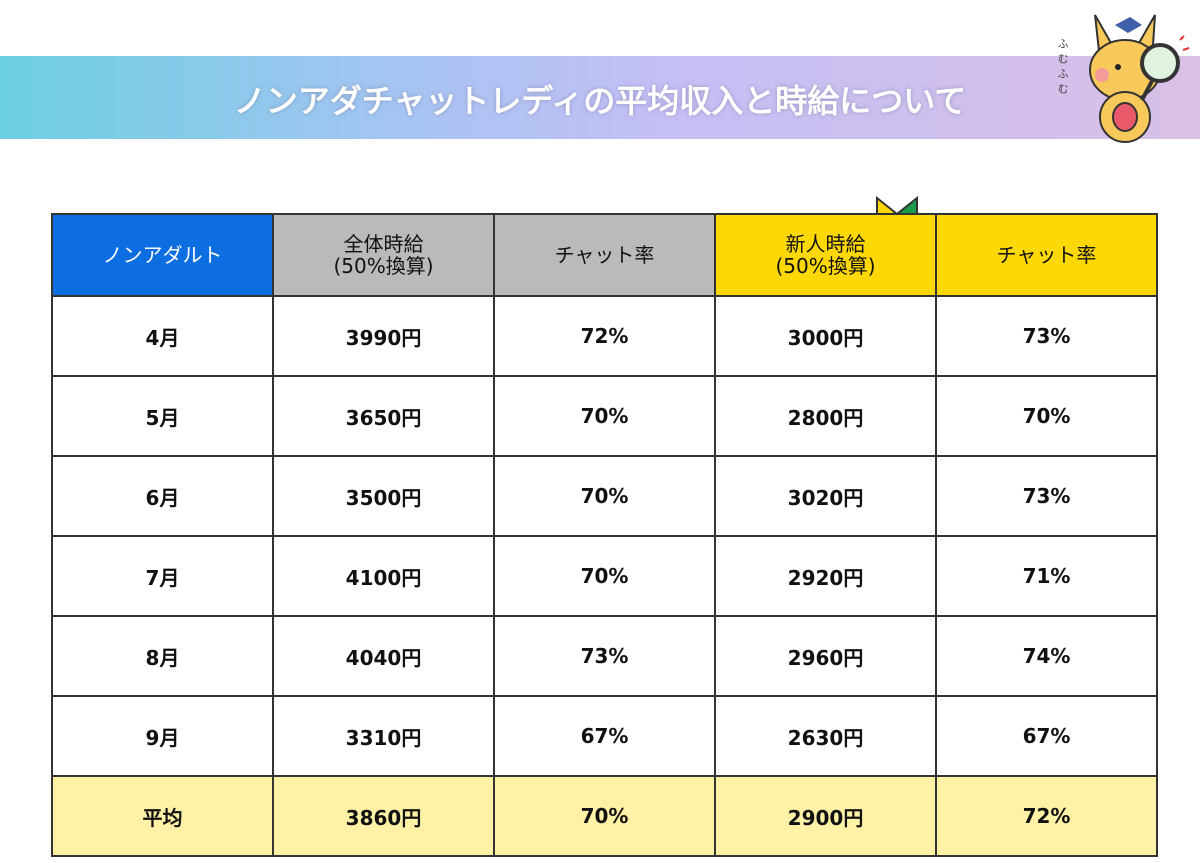  What do you see at coordinates (383, 416) in the screenshot?
I see `overall-wage-cell: 3650円` at bounding box center [383, 416].